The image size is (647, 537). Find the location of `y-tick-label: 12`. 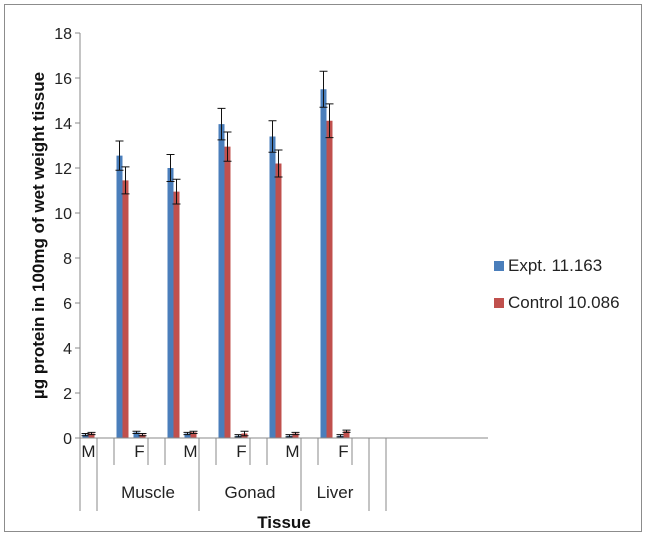

y-tick-label: 12 is located at coordinates (63, 169).